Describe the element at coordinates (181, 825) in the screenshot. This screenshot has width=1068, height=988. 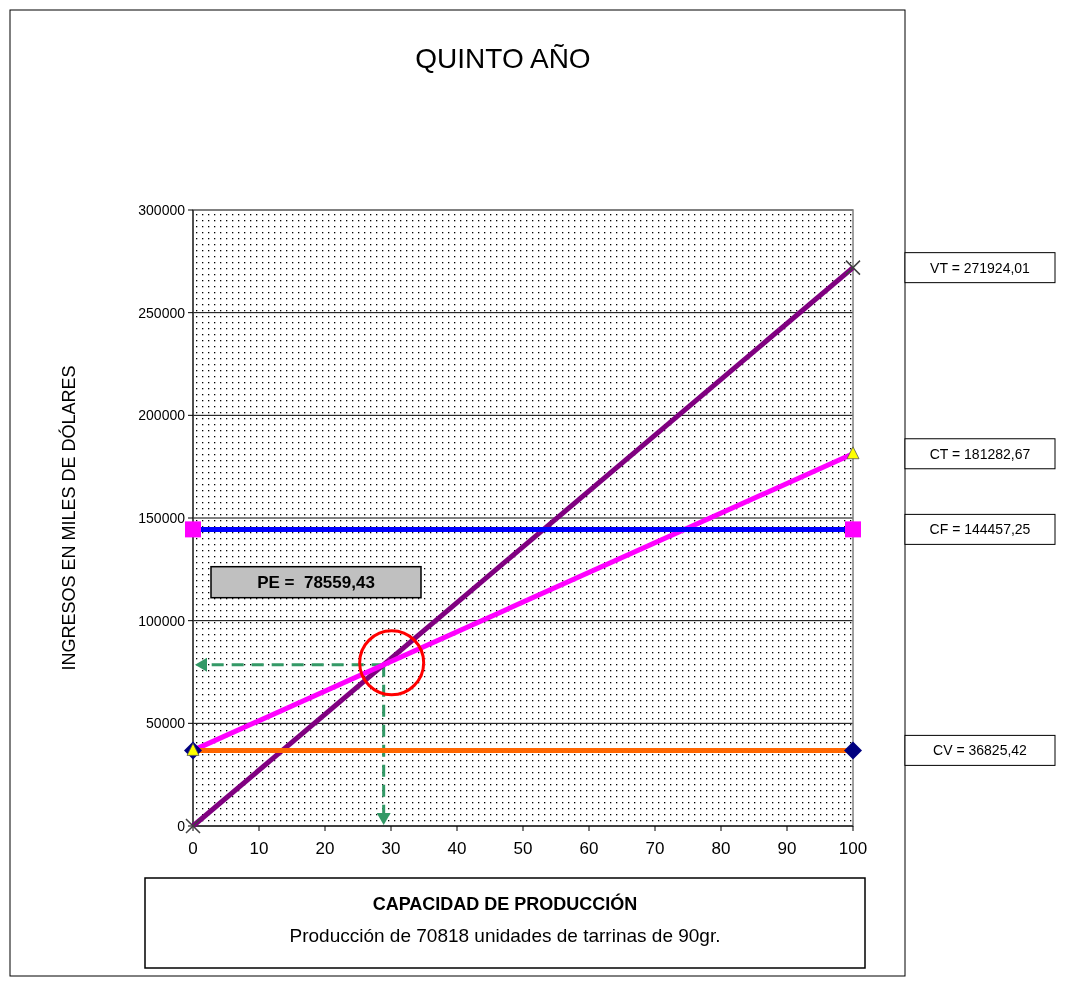
I see `y-tick-label: 0` at that location.